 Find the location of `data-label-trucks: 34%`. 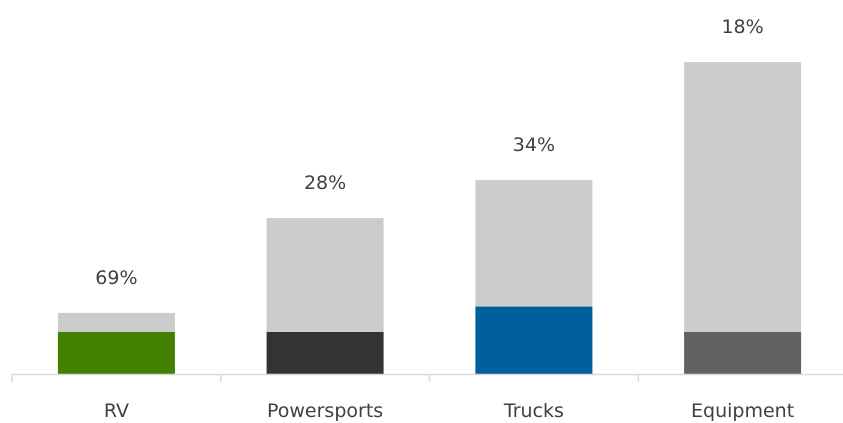

data-label-trucks: 34% is located at coordinates (534, 145).